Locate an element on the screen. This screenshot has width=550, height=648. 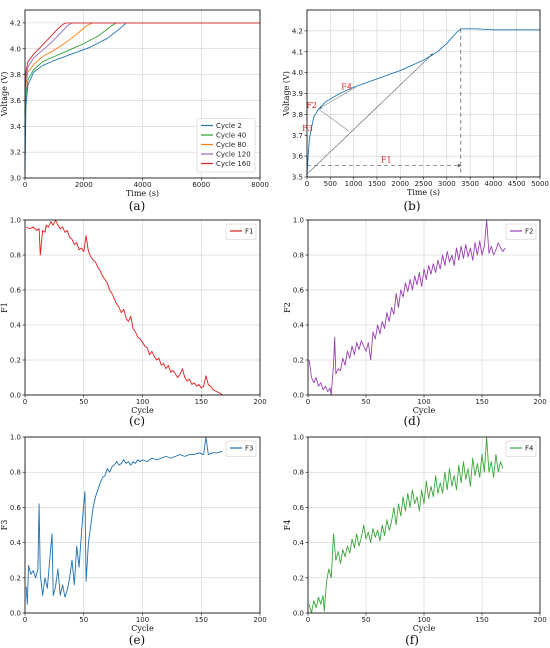
legend-entry: F4 is located at coordinates (529, 449).